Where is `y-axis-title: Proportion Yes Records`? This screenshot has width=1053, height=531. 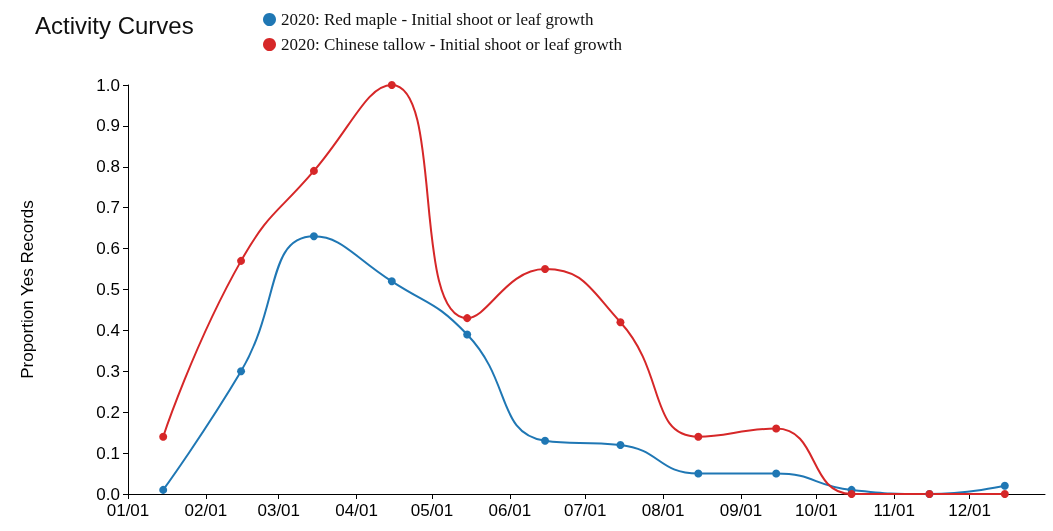 y-axis-title: Proportion Yes Records is located at coordinates (27, 289).